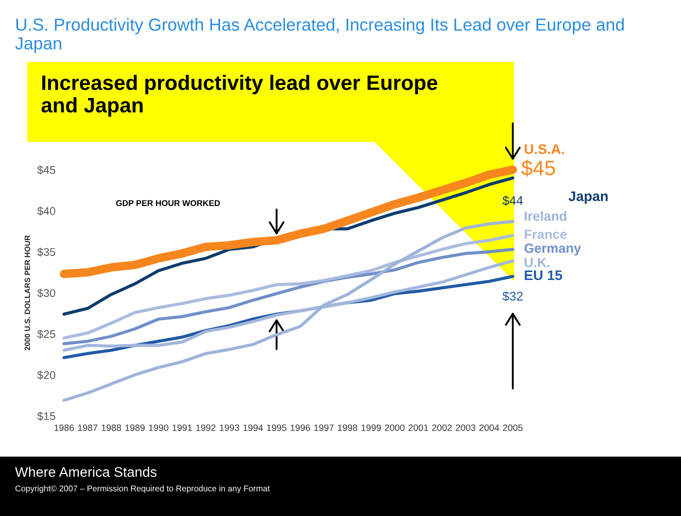 The width and height of the screenshot is (681, 516). I want to click on text: Where America Stands, so click(86, 471).